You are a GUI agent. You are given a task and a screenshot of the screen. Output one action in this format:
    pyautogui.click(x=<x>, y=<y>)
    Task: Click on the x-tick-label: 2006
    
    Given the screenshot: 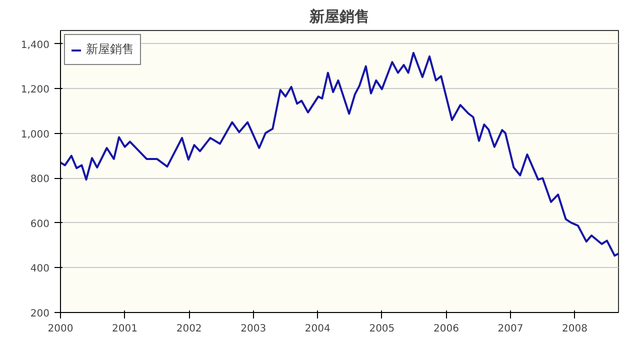 What is the action you would take?
    pyautogui.click(x=446, y=329)
    